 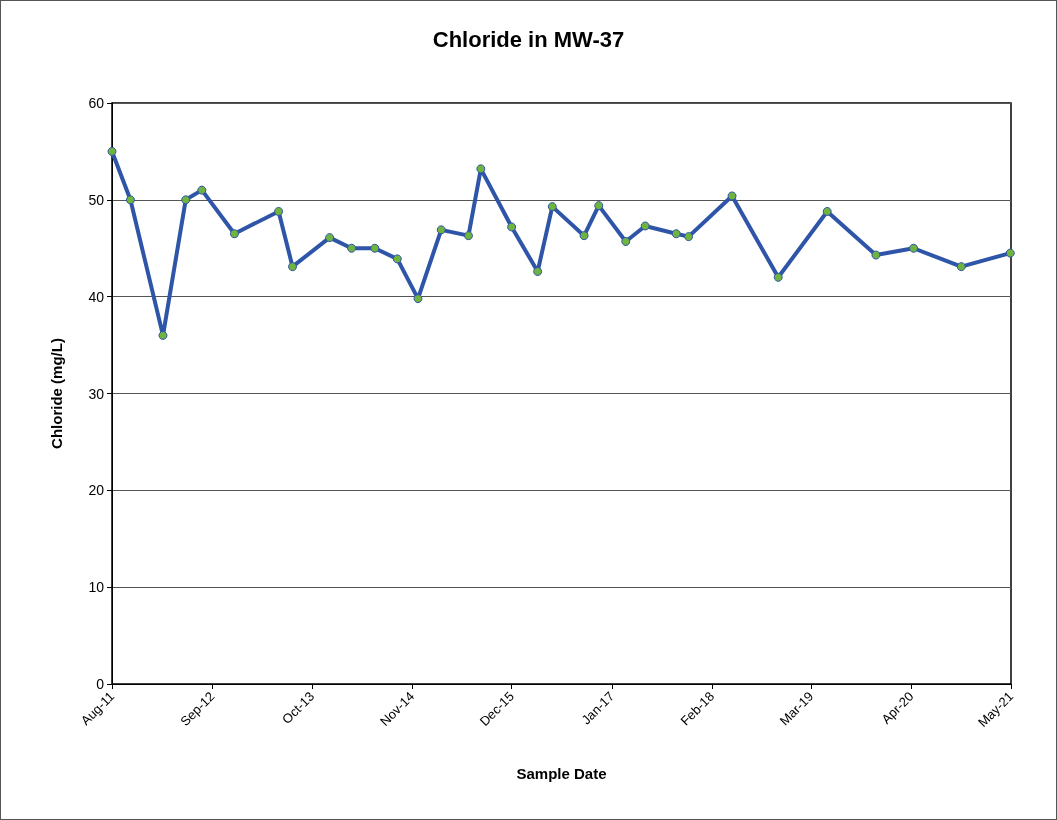 I want to click on y-tick-label: 30, so click(x=96, y=393).